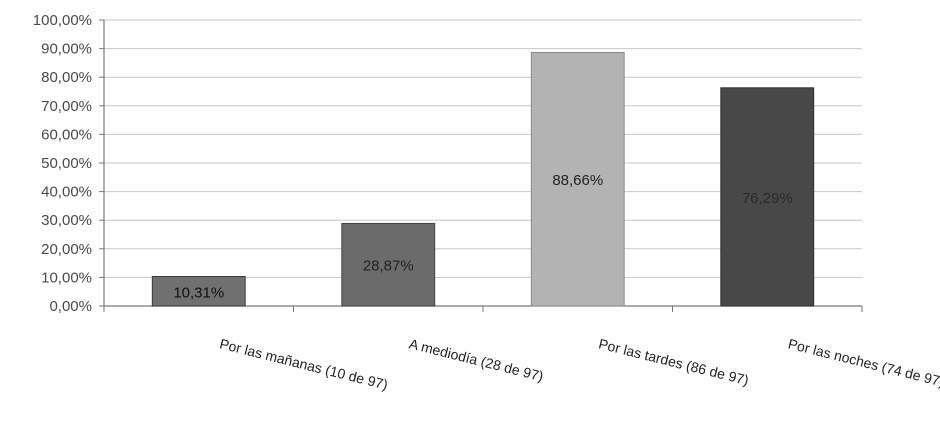 The image size is (940, 424). What do you see at coordinates (66, 134) in the screenshot?
I see `y-tick-label: 60,00%` at bounding box center [66, 134].